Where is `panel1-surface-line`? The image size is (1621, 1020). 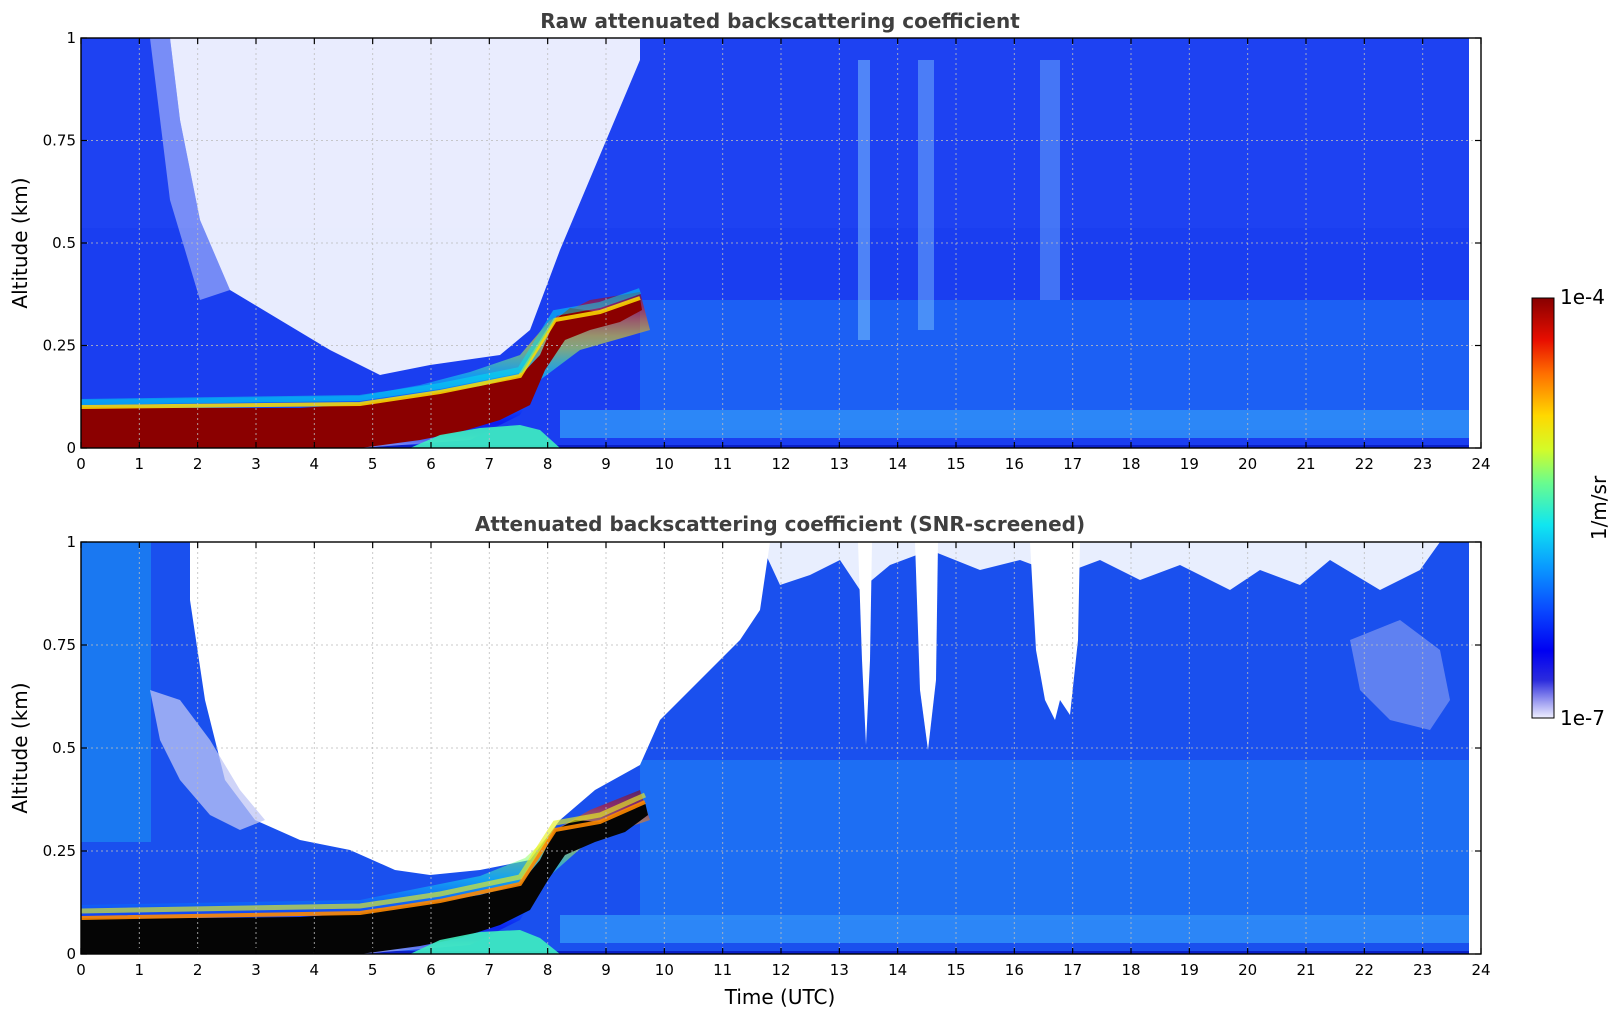
panel1-surface-line is located at coordinates (775, 446).